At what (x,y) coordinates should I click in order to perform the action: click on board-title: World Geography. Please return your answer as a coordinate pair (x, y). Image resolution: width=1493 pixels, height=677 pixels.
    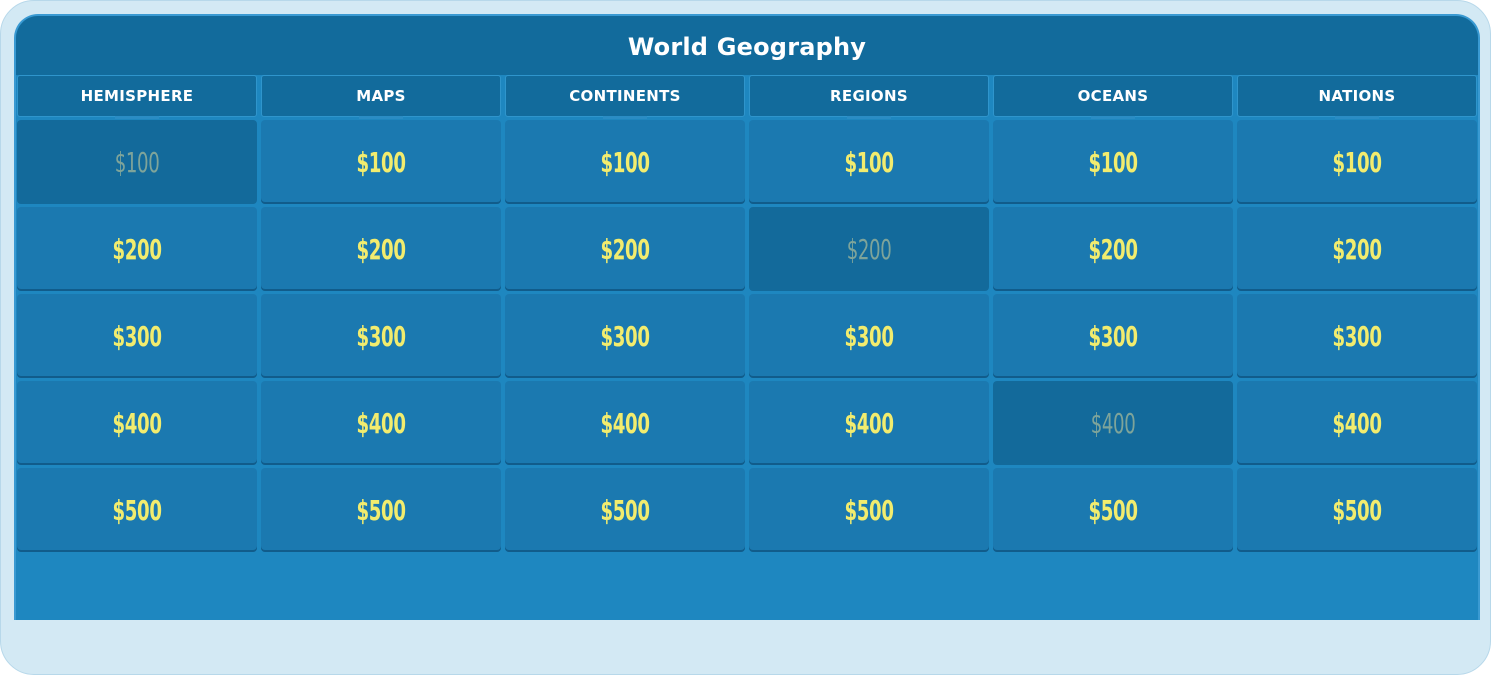
    Looking at the image, I should click on (747, 46).